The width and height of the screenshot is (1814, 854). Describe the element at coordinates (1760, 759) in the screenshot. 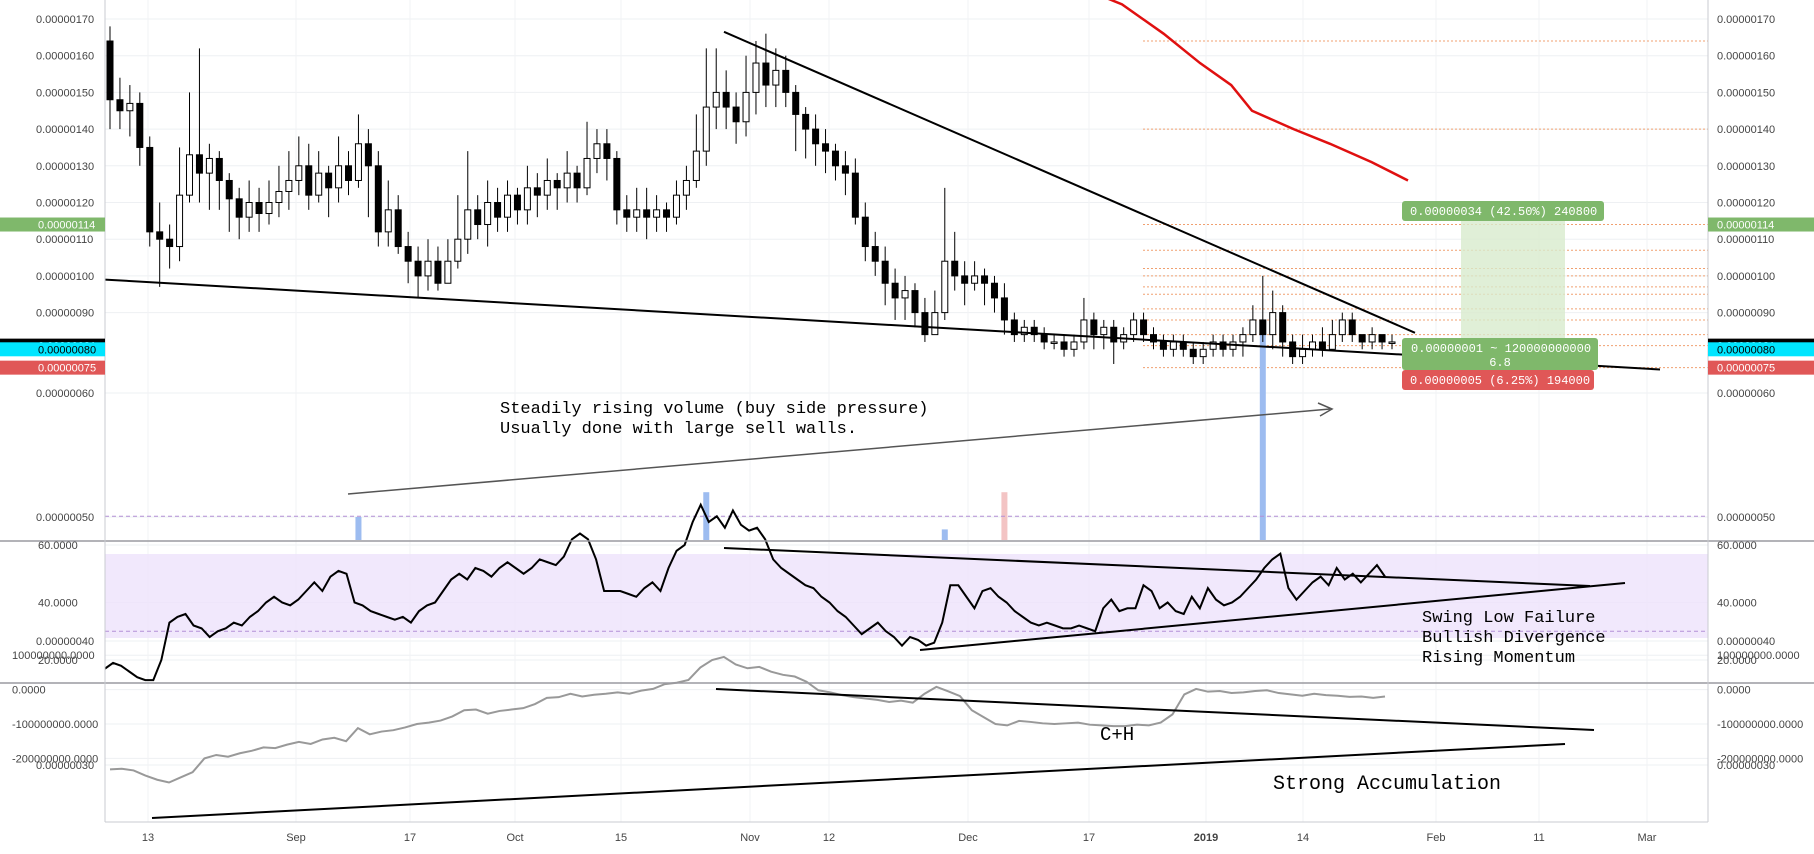

I see `ad-tick-right: -200000000.0000` at that location.